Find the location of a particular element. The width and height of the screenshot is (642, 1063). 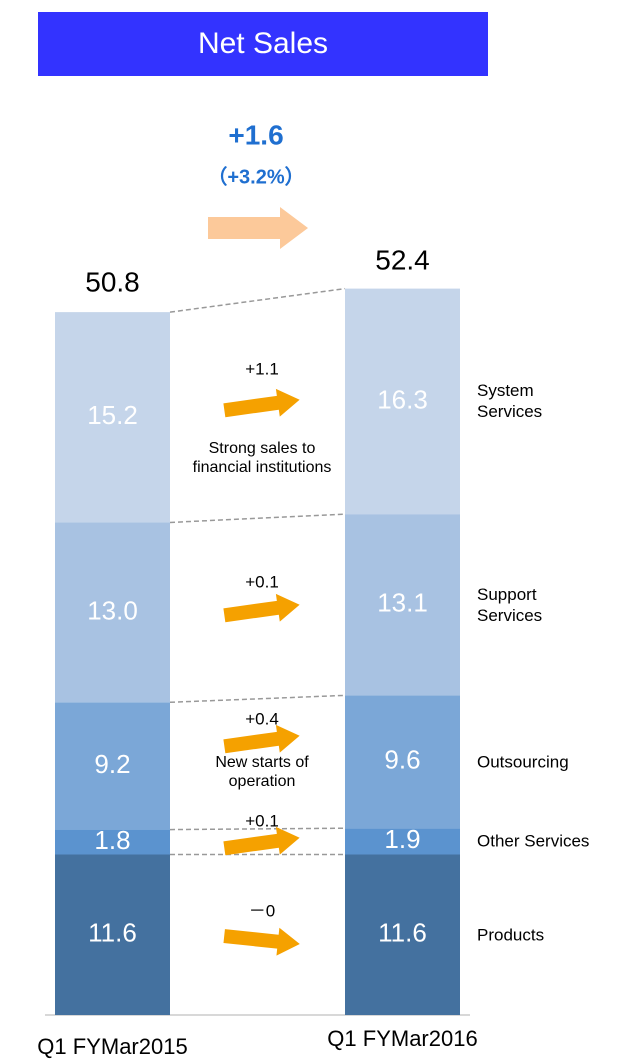

legend-label: System Services is located at coordinates (510, 401).